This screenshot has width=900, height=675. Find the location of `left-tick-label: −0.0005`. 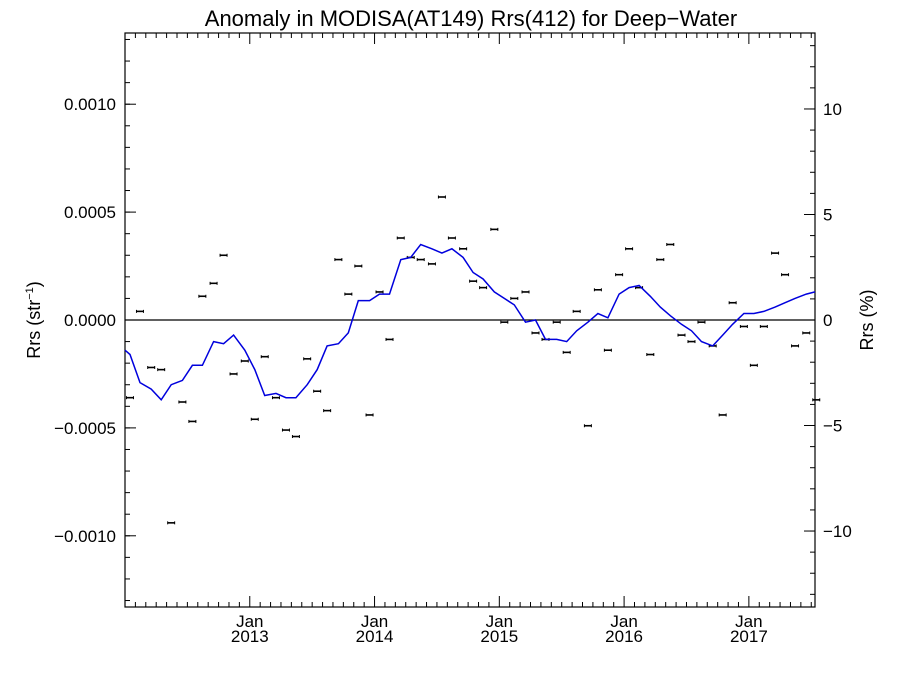

left-tick-label: −0.0005 is located at coordinates (85, 428).